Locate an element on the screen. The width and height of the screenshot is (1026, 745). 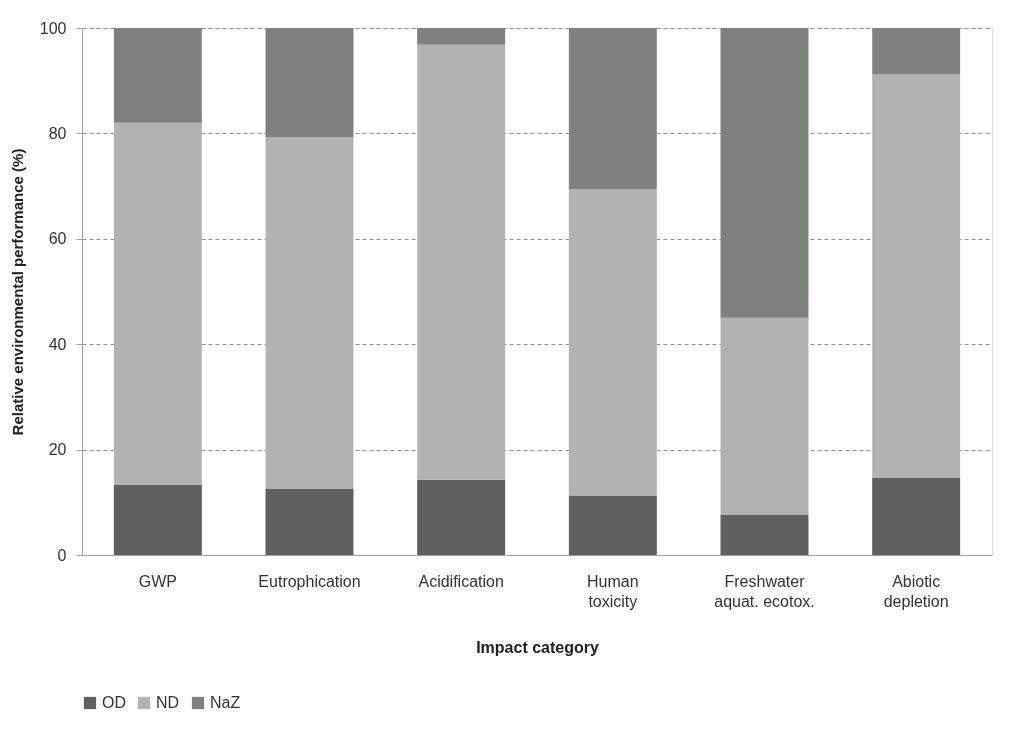
y-tick-label: 100 is located at coordinates (53, 28).